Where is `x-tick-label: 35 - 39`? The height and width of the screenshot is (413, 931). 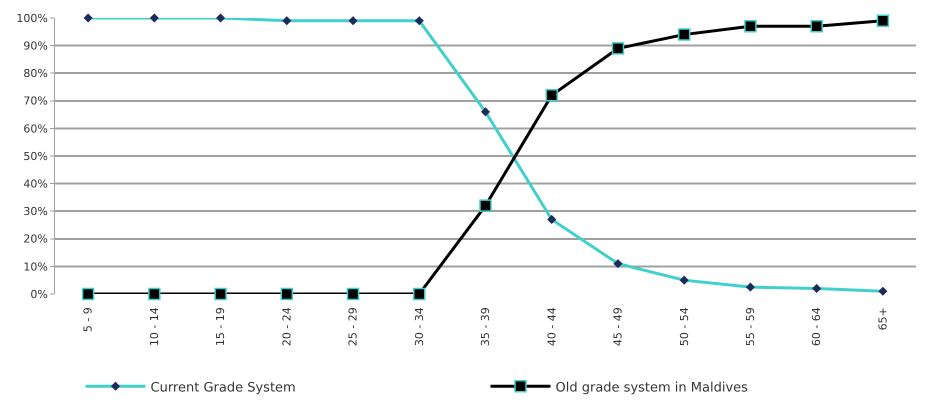
x-tick-label: 35 - 39 is located at coordinates (485, 326).